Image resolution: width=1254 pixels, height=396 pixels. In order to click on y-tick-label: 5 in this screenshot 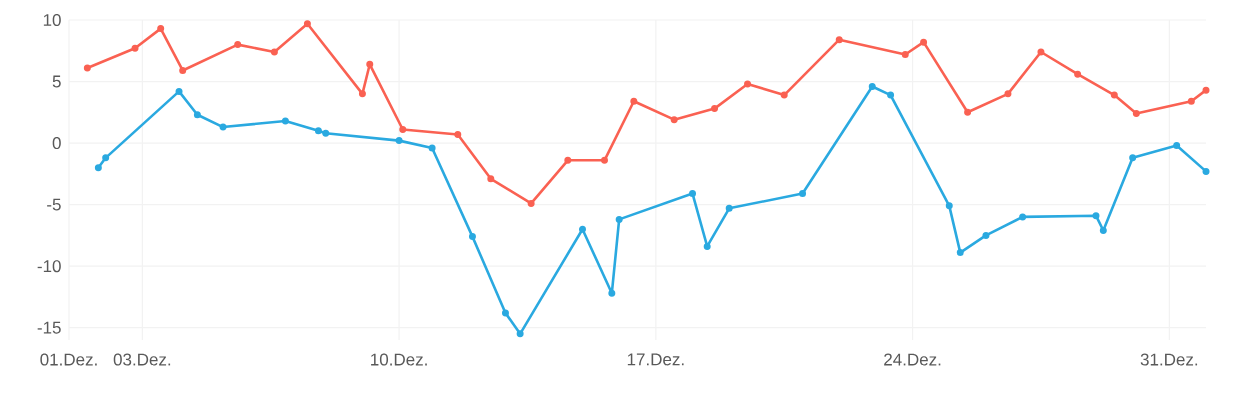, I will do `click(56, 81)`.